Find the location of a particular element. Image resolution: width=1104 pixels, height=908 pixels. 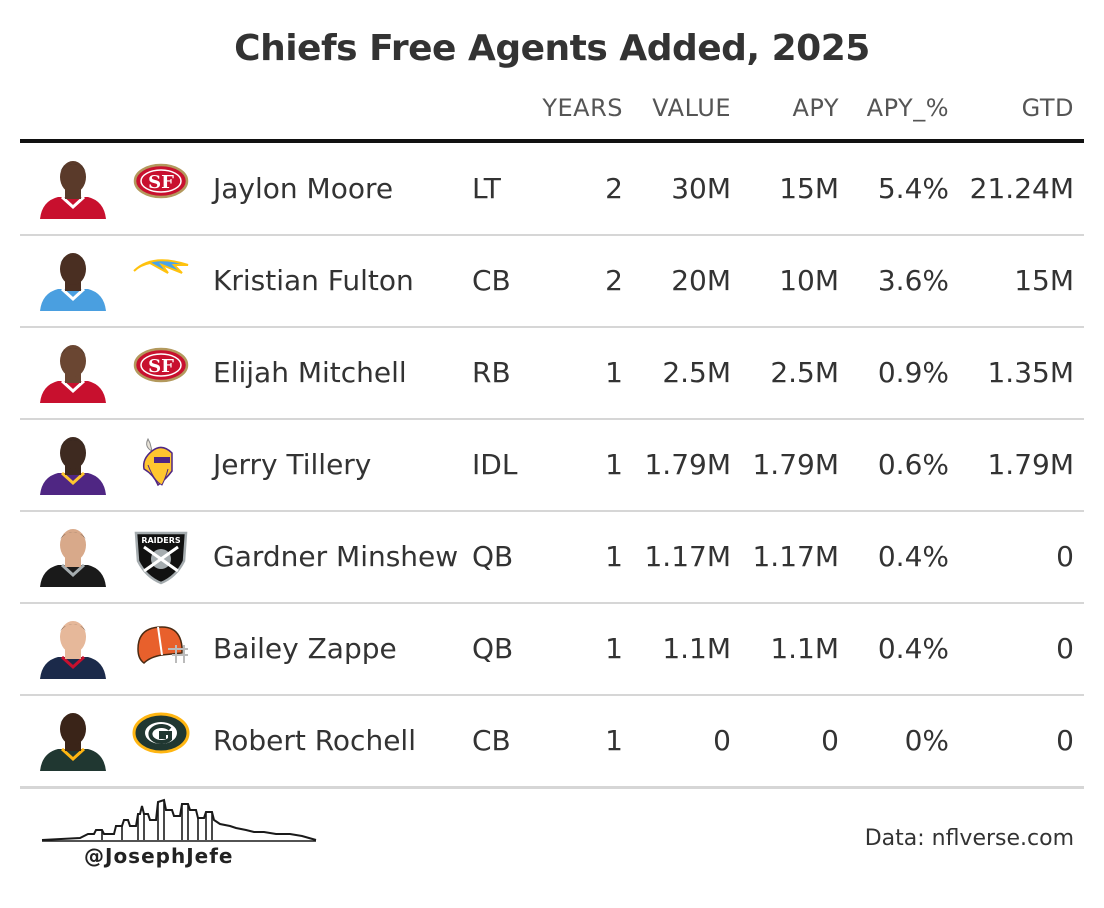

table-row: Jerry Tillery IDL 1 1.79M 1.79M 0.6% 1.79M is located at coordinates (552, 465).